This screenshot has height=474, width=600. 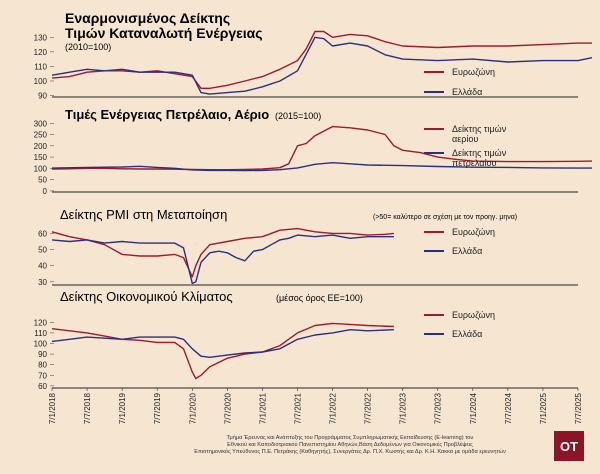 What do you see at coordinates (465, 139) in the screenshot?
I see `legend-label: αερίου` at bounding box center [465, 139].